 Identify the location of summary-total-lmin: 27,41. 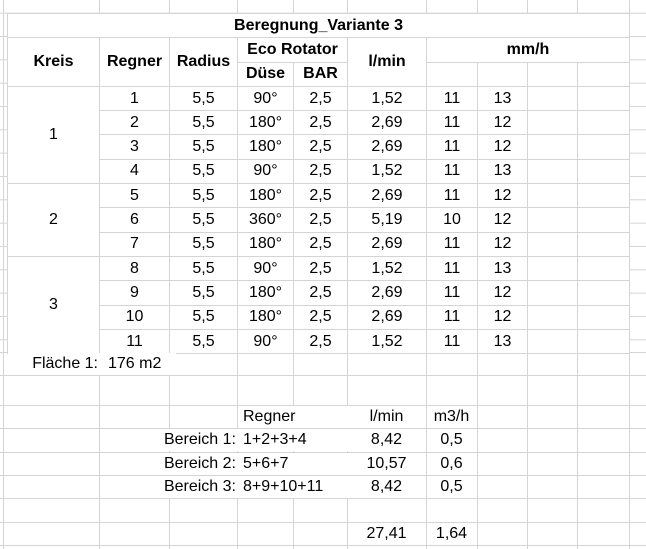
(386, 534).